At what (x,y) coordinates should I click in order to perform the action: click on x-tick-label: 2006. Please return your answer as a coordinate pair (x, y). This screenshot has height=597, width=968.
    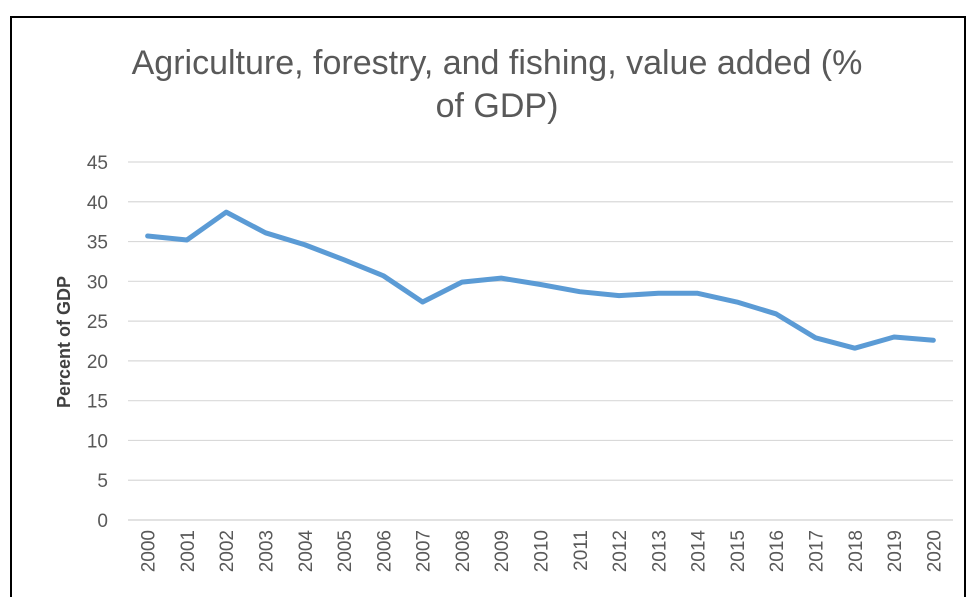
    Looking at the image, I should click on (384, 551).